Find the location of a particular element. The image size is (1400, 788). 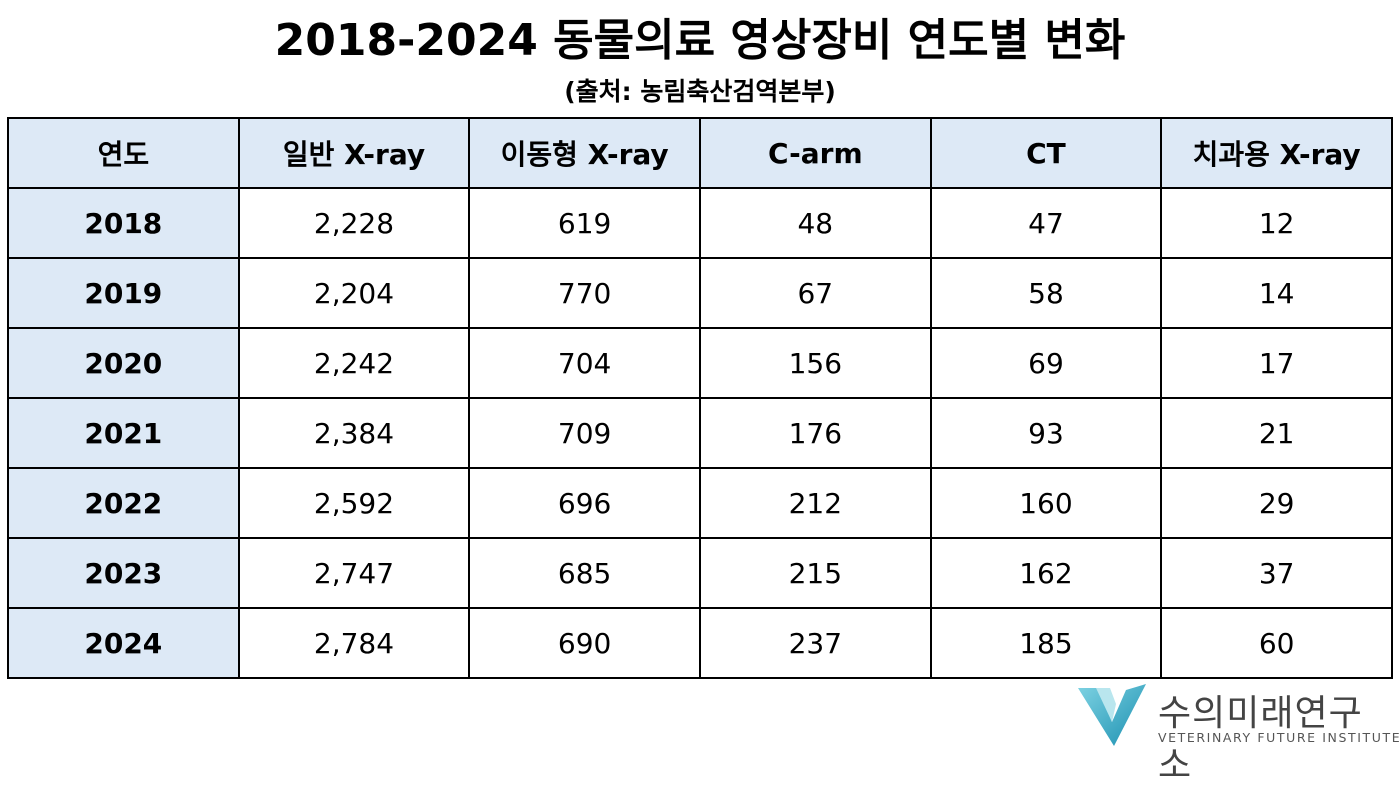

value-cell: 14 is located at coordinates (1276, 293).